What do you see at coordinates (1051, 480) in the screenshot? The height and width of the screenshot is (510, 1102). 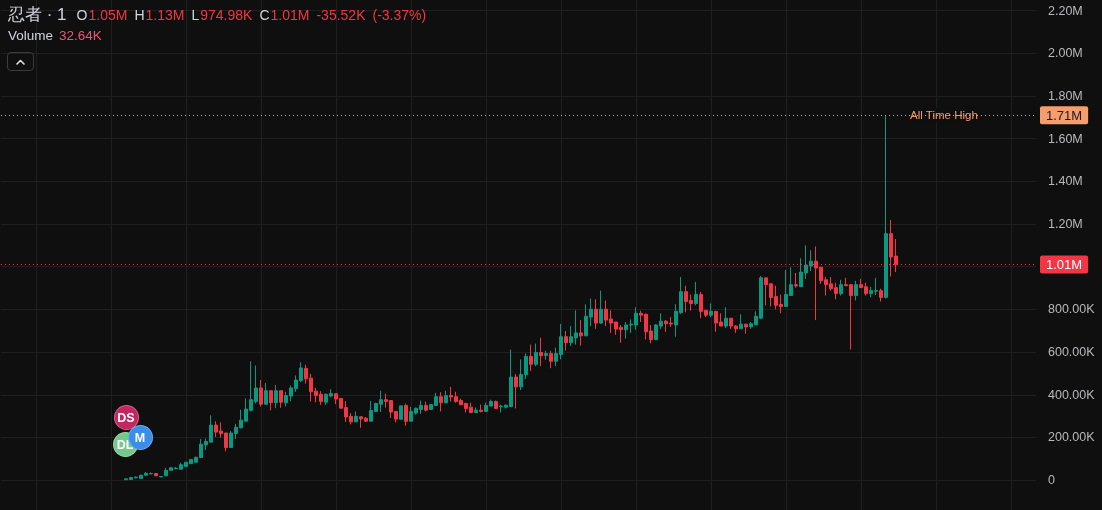 I see `y-tick-label: 0` at bounding box center [1051, 480].